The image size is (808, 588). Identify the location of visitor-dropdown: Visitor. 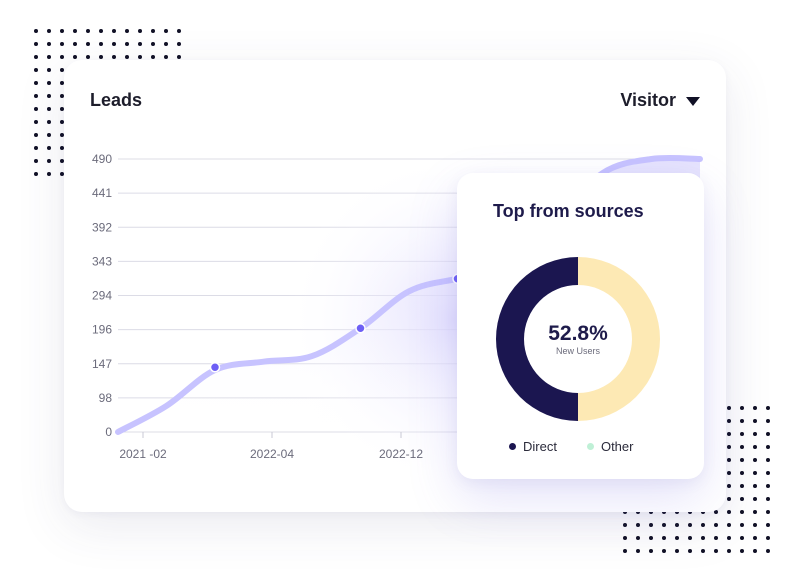
(660, 100).